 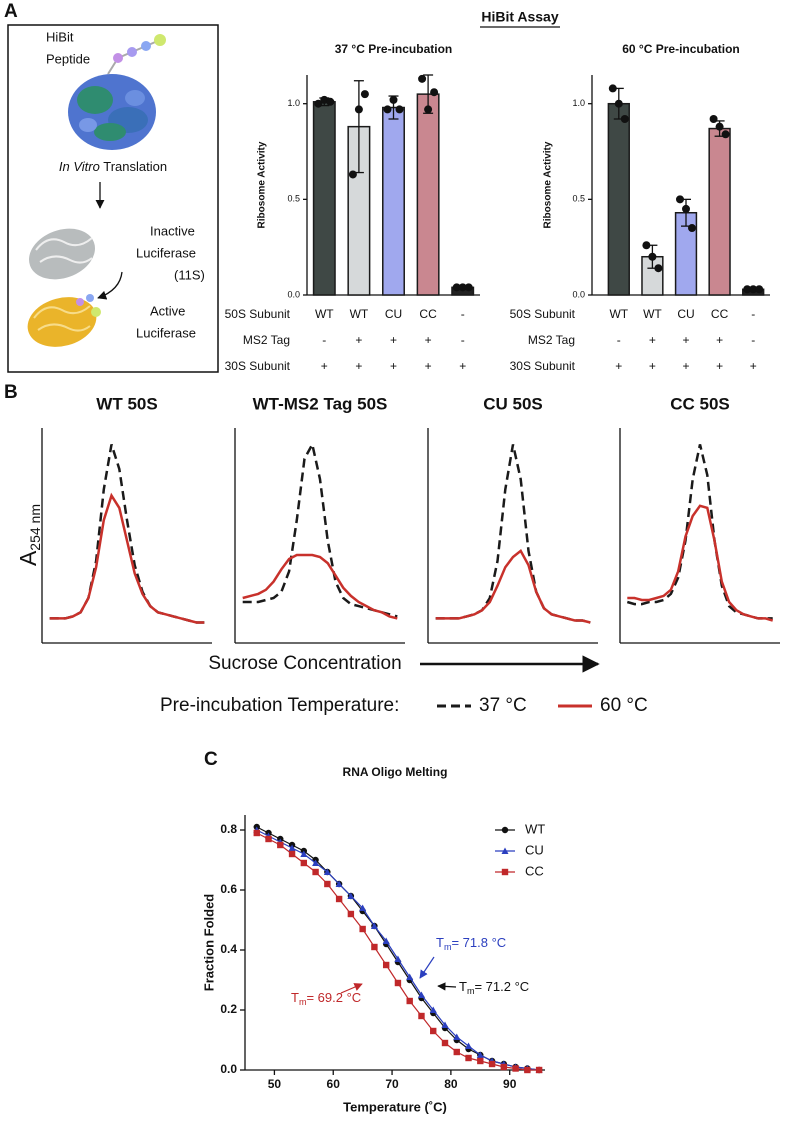 I want to click on schematic-label: Peptide, so click(x=68, y=58).